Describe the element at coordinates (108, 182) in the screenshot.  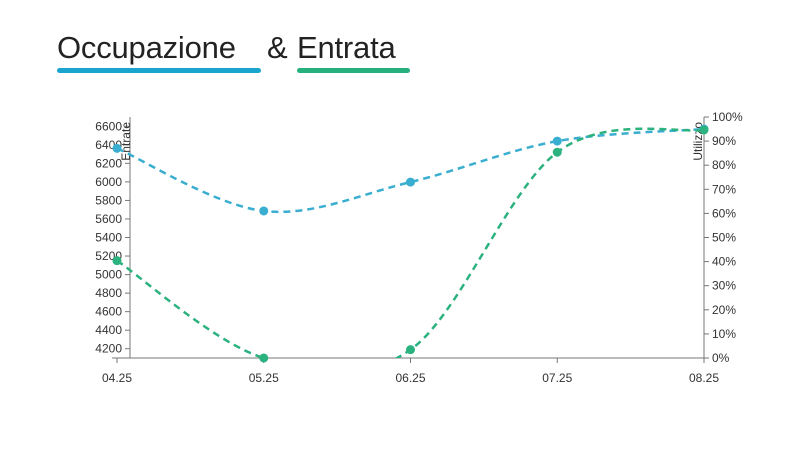
I see `y-left-tick-label: 6000` at that location.